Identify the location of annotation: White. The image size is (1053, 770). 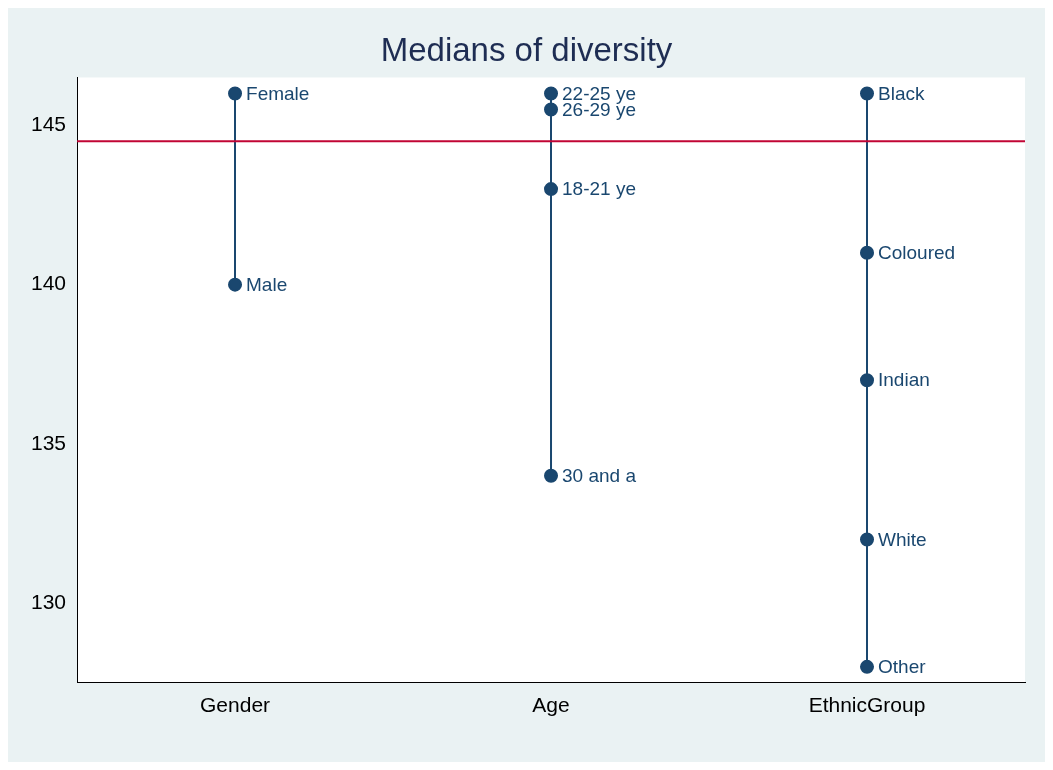
(902, 539).